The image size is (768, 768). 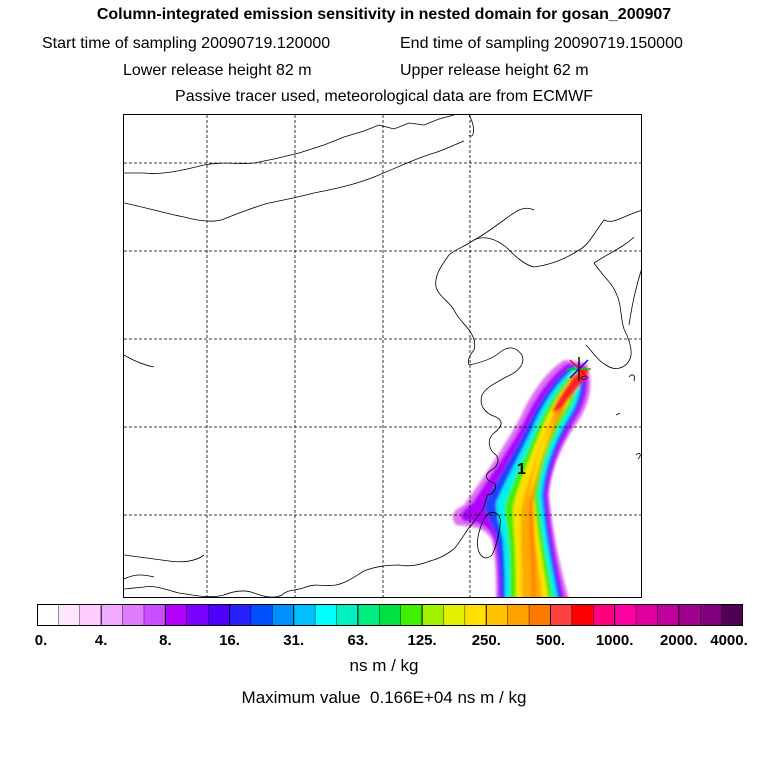 What do you see at coordinates (496, 401) in the screenshot?
I see `shandong-coast` at bounding box center [496, 401].